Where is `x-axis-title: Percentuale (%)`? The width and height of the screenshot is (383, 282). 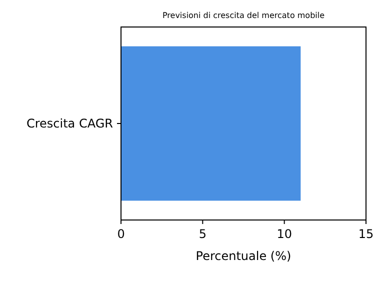 x-axis-title: Percentuale (%) is located at coordinates (244, 256).